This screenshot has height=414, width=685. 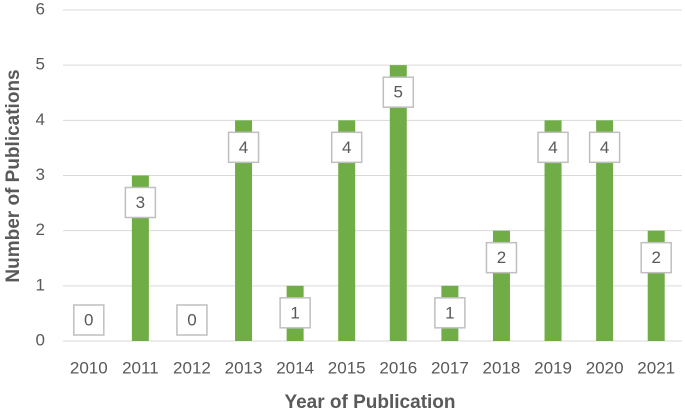 What do you see at coordinates (398, 367) in the screenshot?
I see `x-tick-label: 2016` at bounding box center [398, 367].